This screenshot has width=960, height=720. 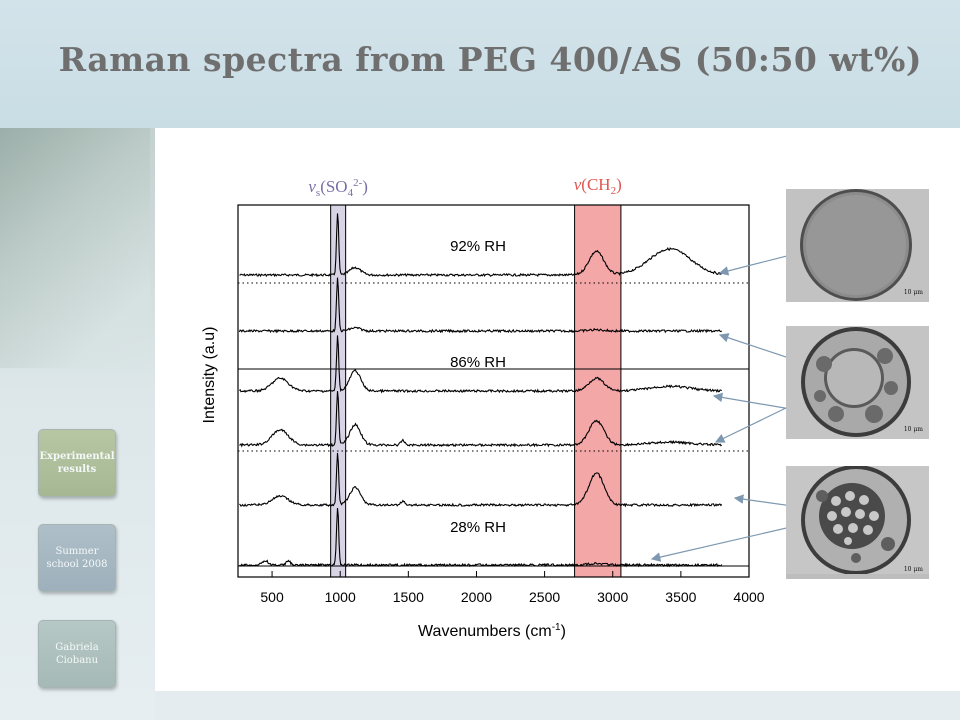 I want to click on series-labels: 92% RH 86% RH 28% RH, so click(x=478, y=387).